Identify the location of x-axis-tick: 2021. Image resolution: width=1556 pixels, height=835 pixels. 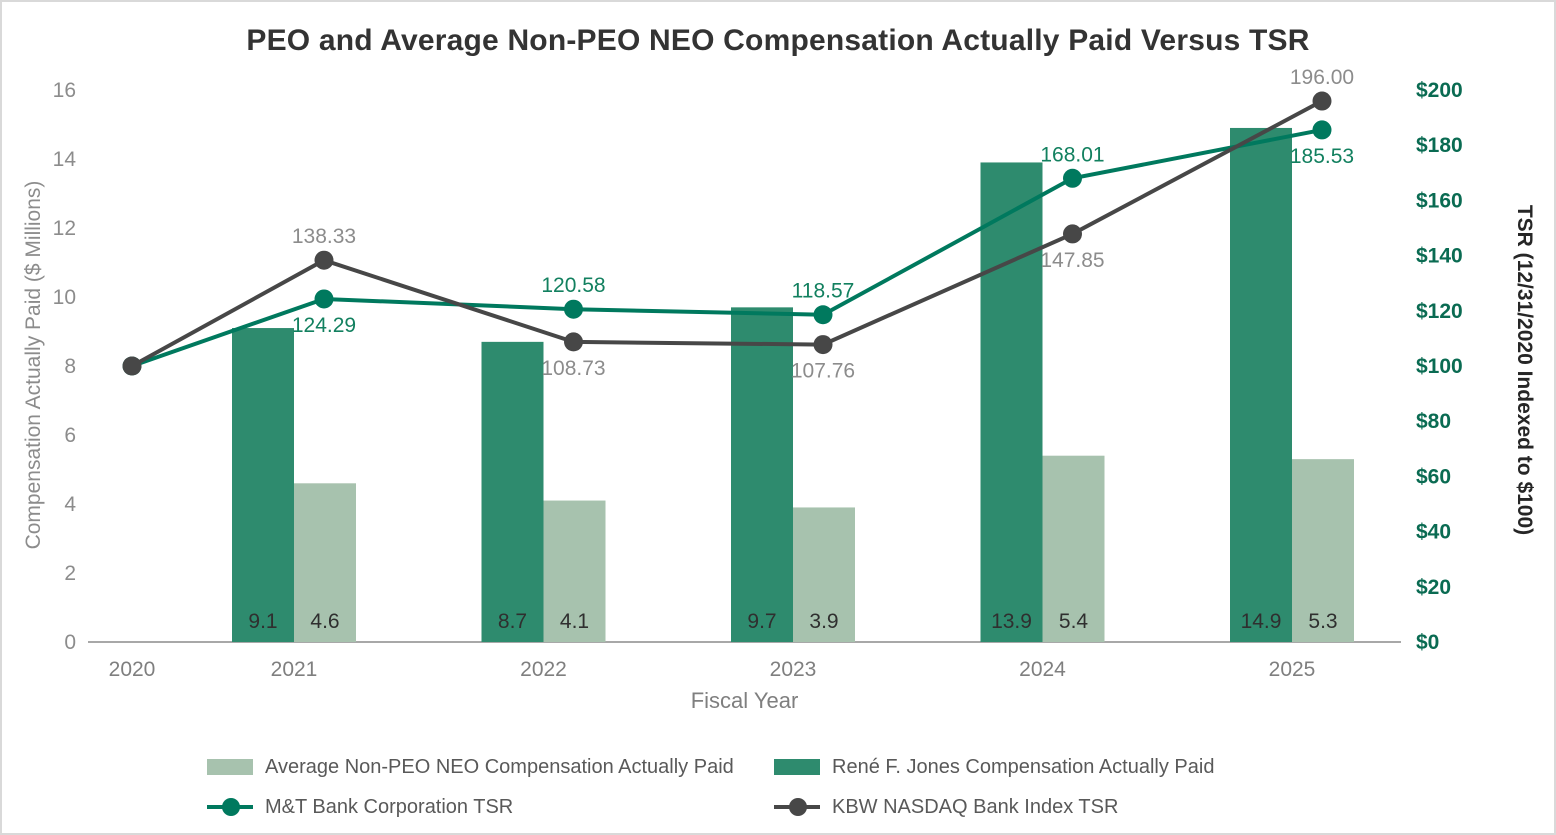
(294, 669).